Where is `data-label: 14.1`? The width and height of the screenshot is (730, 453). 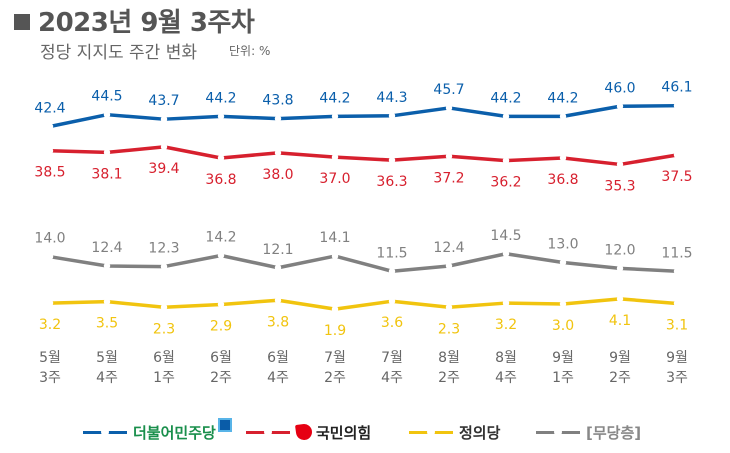 data-label: 14.1 is located at coordinates (334, 238).